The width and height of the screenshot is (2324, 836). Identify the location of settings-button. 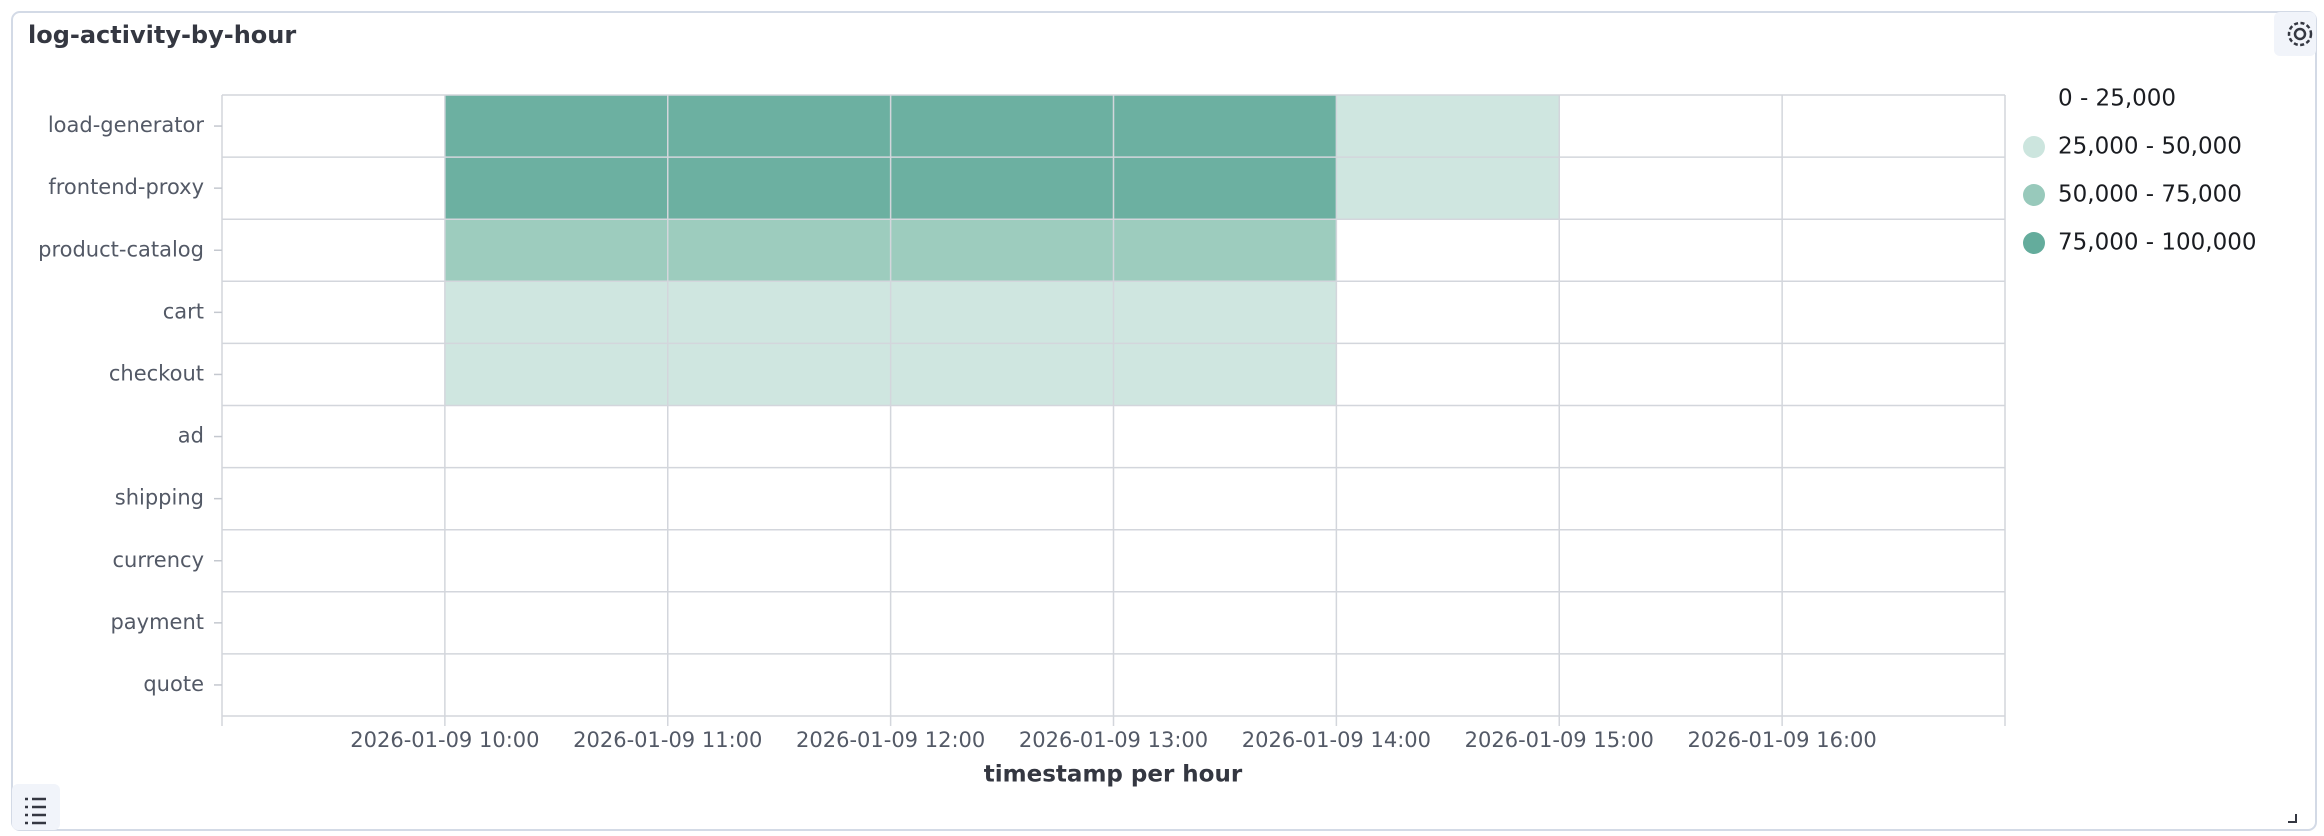
(2295, 34).